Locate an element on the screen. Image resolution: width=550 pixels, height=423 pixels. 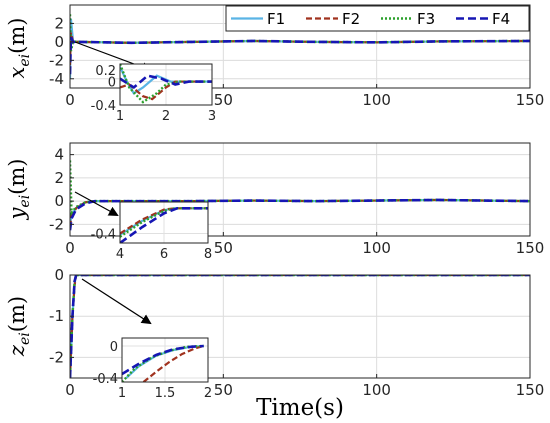
inset-x-tick-label: 3 is located at coordinates (212, 116).